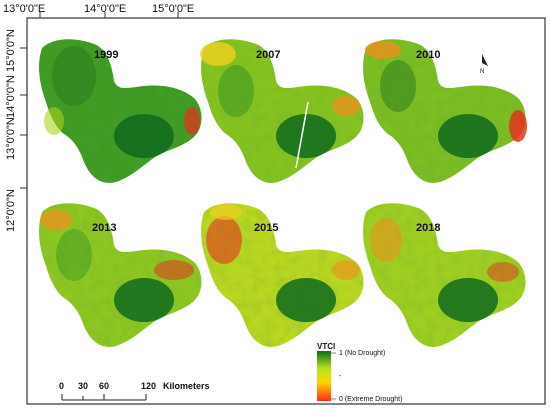 The height and width of the screenshot is (413, 550). Describe the element at coordinates (61, 386) in the screenshot. I see `scale-tick-0: 0` at that location.